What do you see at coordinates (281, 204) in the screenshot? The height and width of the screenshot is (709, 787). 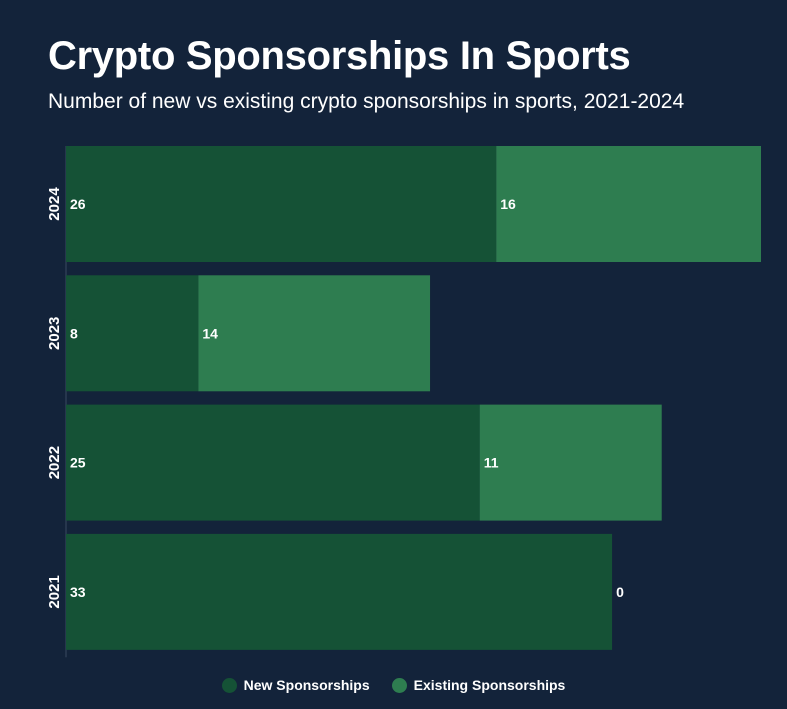 I see `bar-new-2024` at bounding box center [281, 204].